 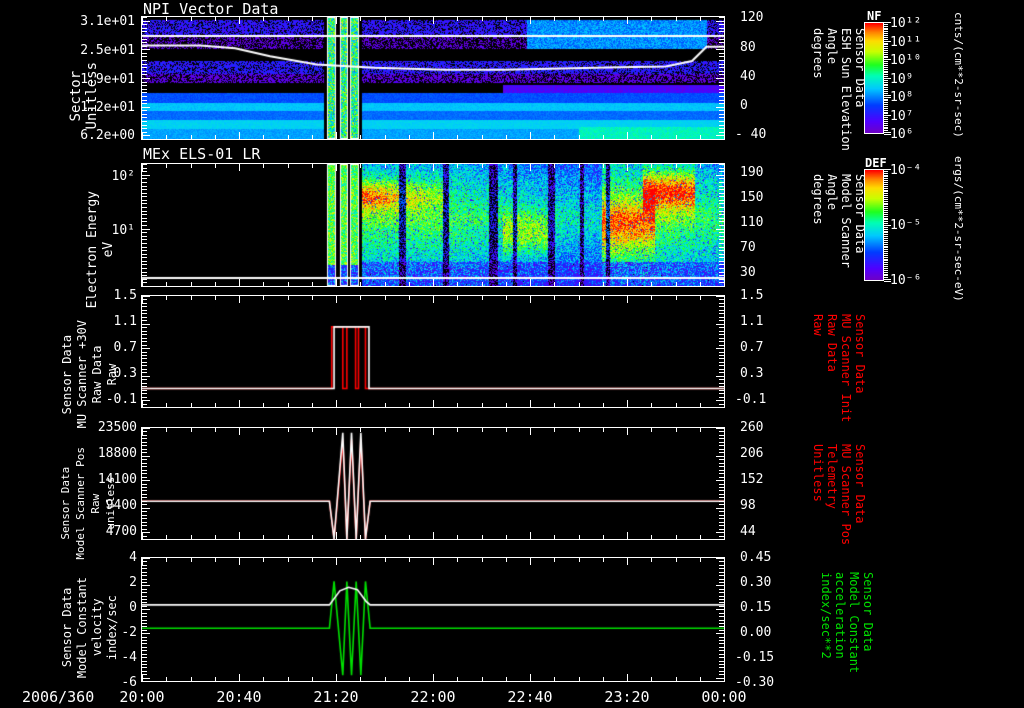 I want to click on panel4-left-ticklabels: 23500 18800 14100 9400 4700, so click(x=99, y=480).